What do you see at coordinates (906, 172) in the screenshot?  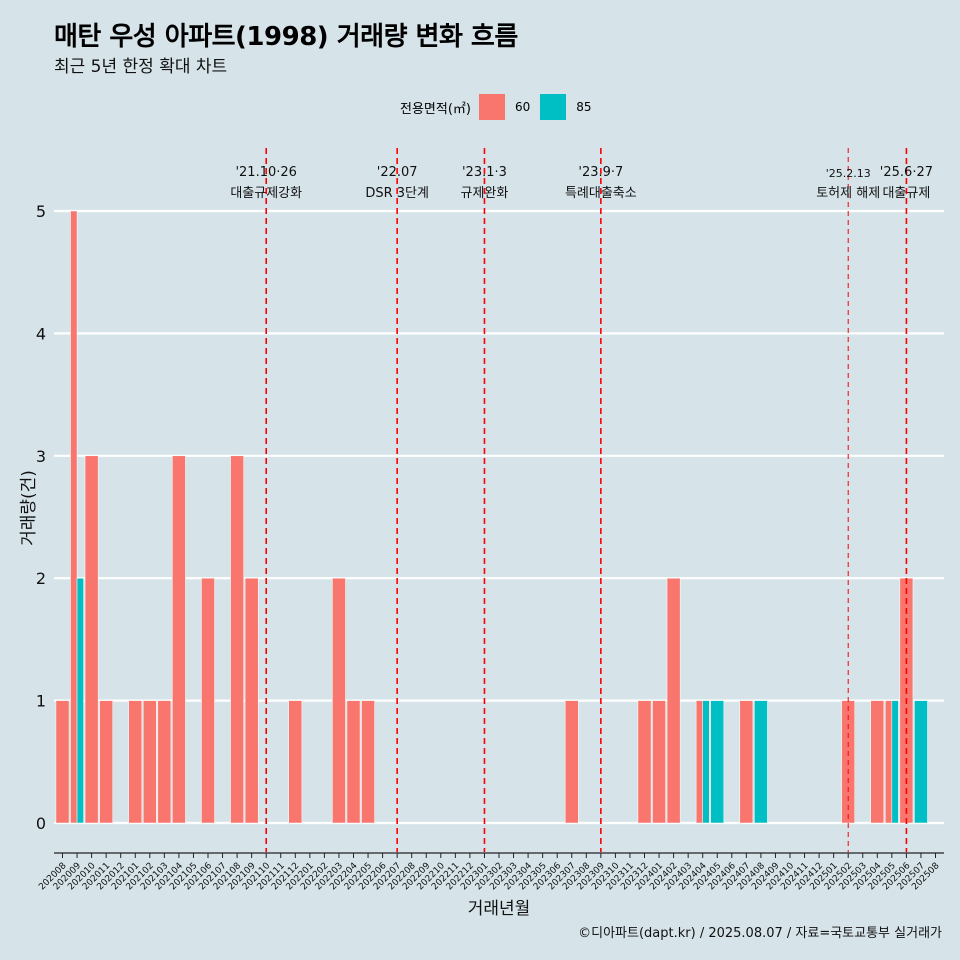 I see `event-date: '25.6·27` at bounding box center [906, 172].